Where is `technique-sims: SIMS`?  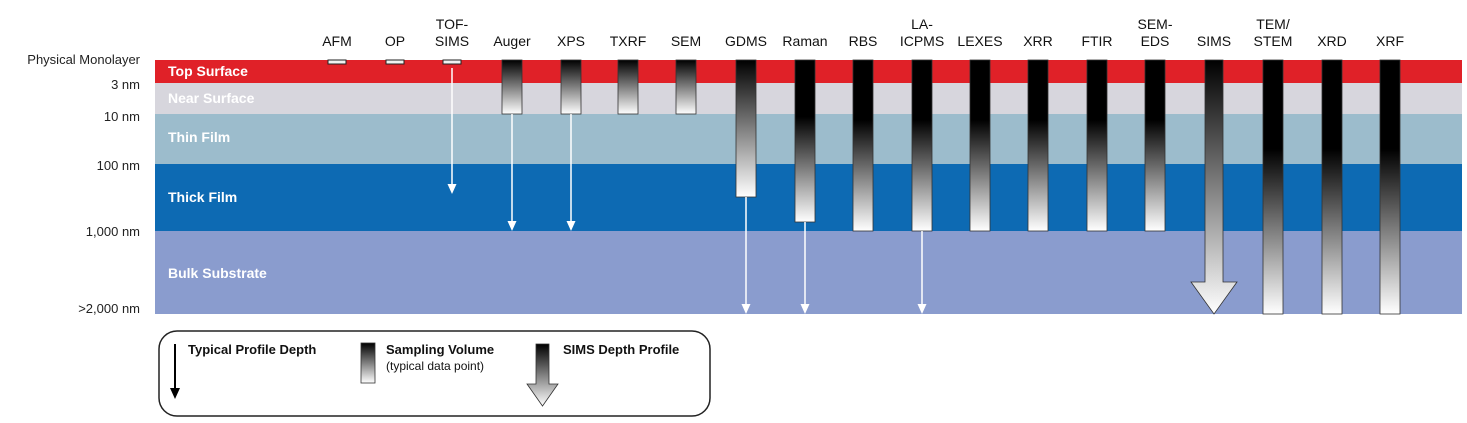
technique-sims: SIMS is located at coordinates (1214, 174).